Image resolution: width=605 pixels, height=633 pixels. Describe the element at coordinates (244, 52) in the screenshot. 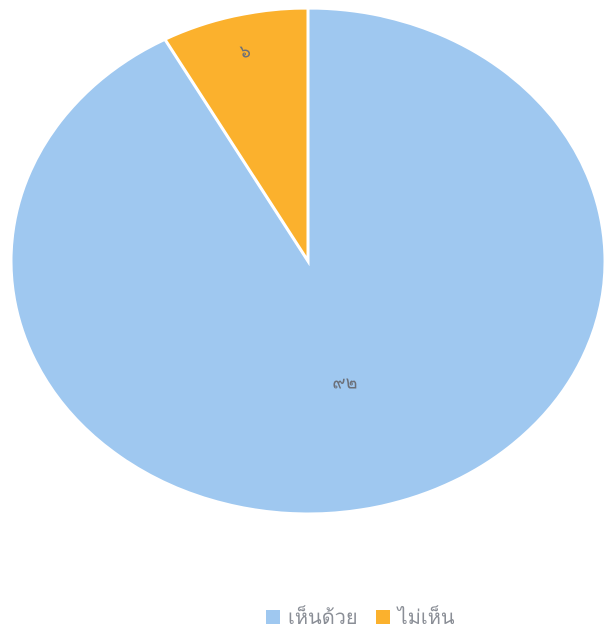

I see `pie-label-disagree: ๖` at that location.